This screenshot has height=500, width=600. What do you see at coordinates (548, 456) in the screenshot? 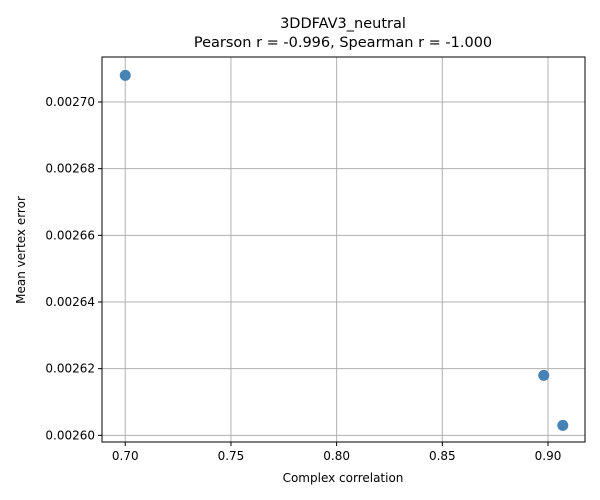
I see `x-tick-label: 0.90` at bounding box center [548, 456].